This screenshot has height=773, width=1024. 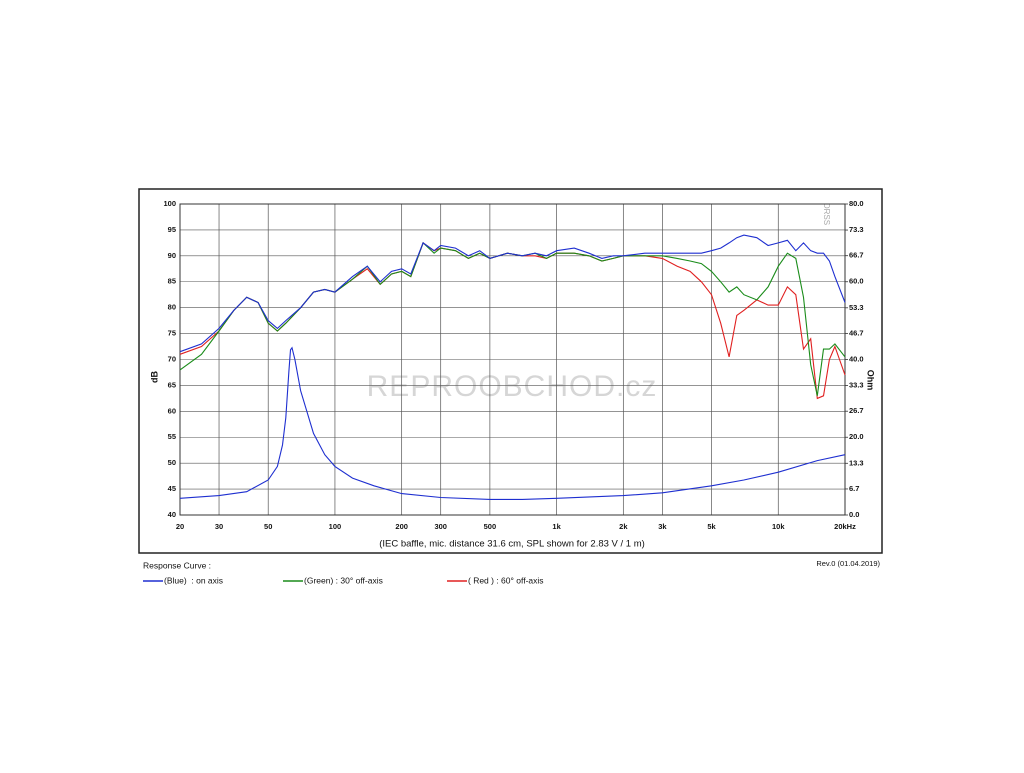 I want to click on y-tick-label: 90, so click(x=172, y=255).